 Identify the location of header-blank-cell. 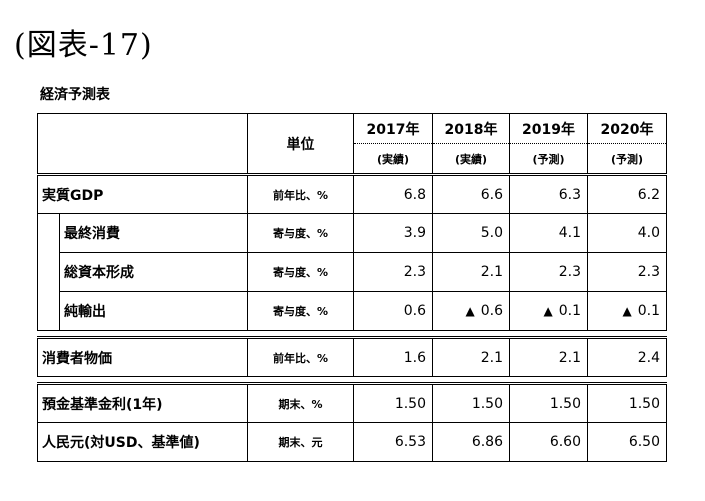
(142, 144).